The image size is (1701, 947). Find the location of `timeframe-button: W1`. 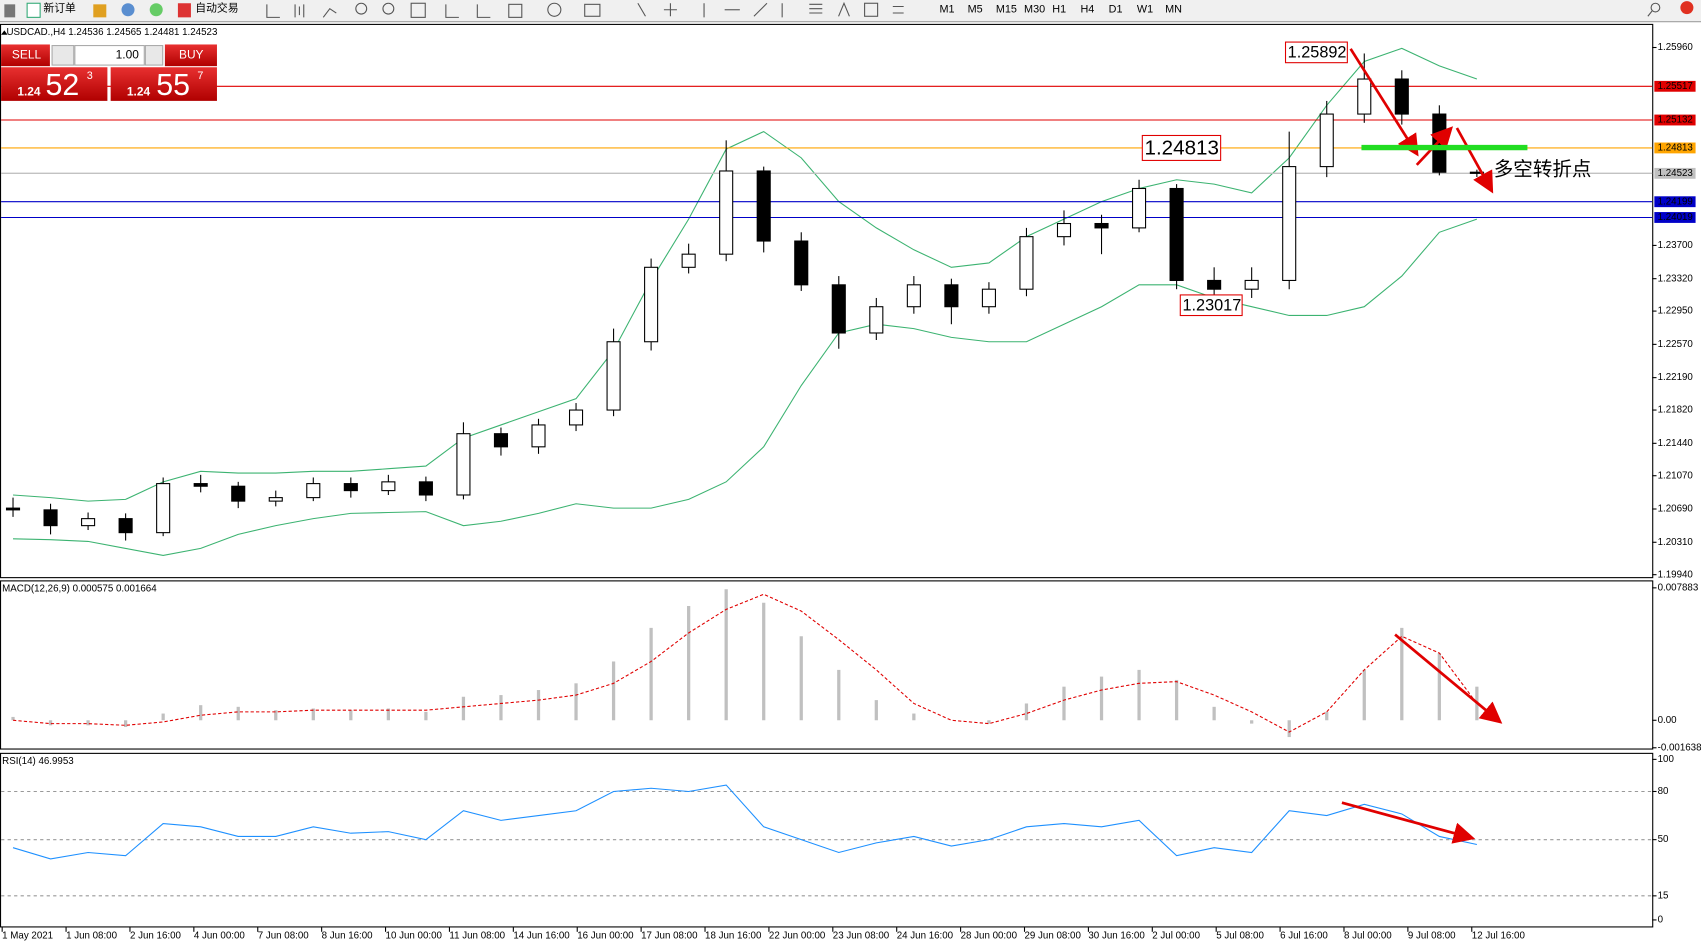

timeframe-button: W1 is located at coordinates (1145, 10).